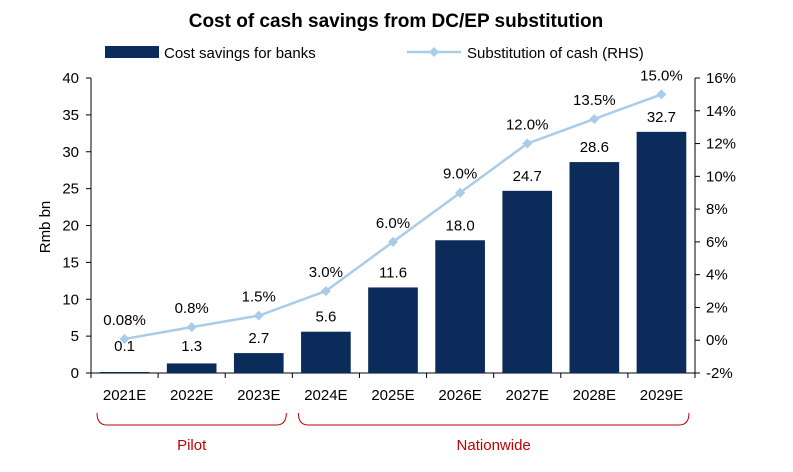 This screenshot has height=472, width=793. I want to click on bracket-label: Pilot, so click(192, 445).